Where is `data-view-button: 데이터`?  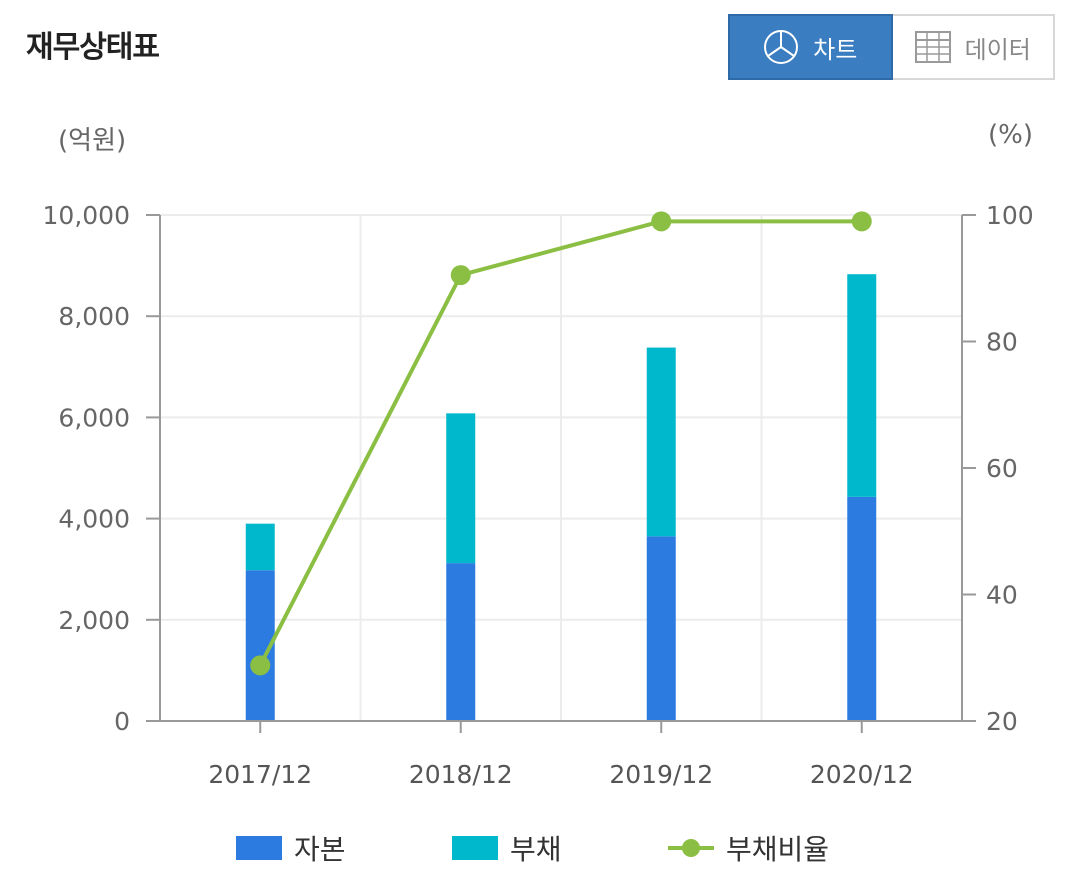 data-view-button: 데이터 is located at coordinates (973, 47).